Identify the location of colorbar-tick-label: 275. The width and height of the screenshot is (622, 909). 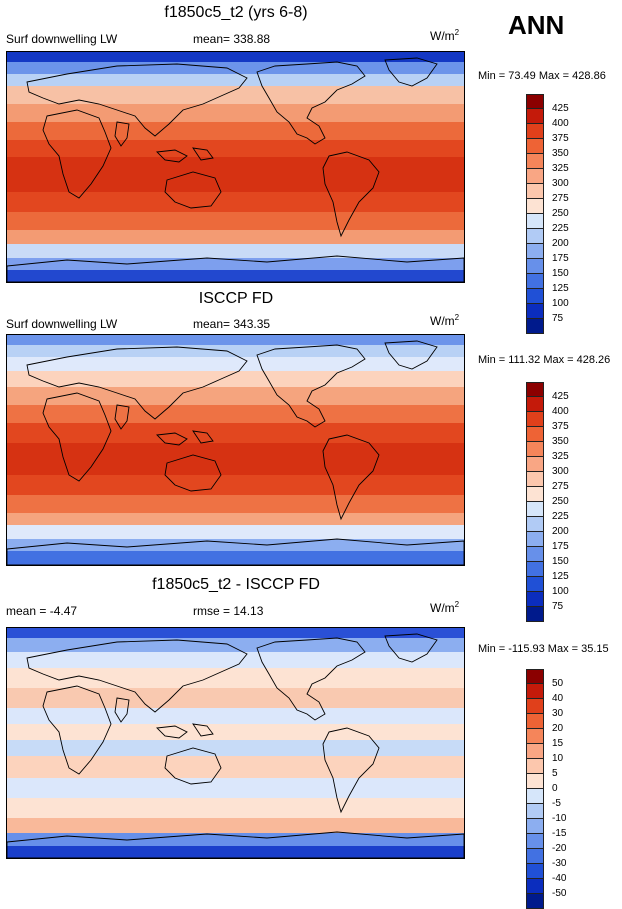
(560, 198).